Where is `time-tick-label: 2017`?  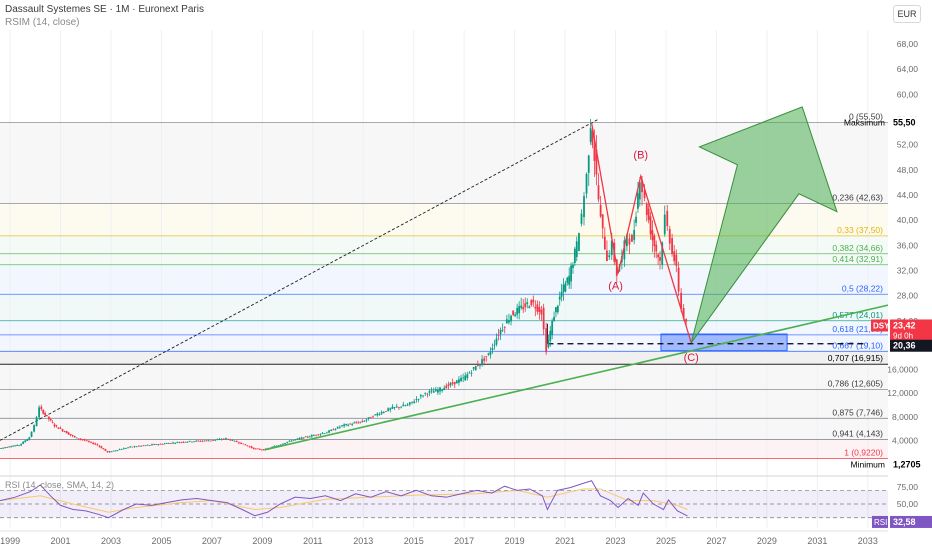
time-tick-label: 2017 is located at coordinates (464, 541).